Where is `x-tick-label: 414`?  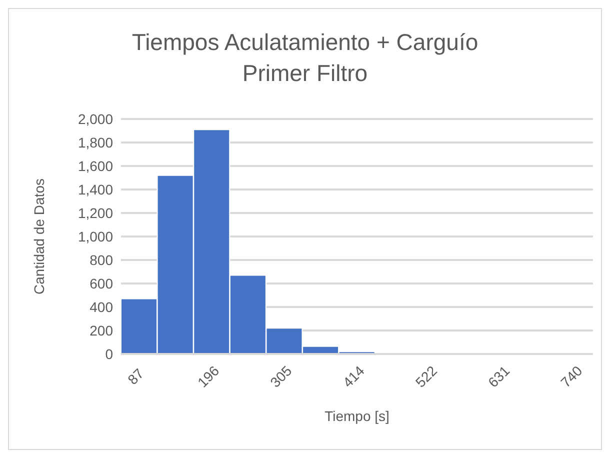
x-tick-label: 414 is located at coordinates (354, 376).